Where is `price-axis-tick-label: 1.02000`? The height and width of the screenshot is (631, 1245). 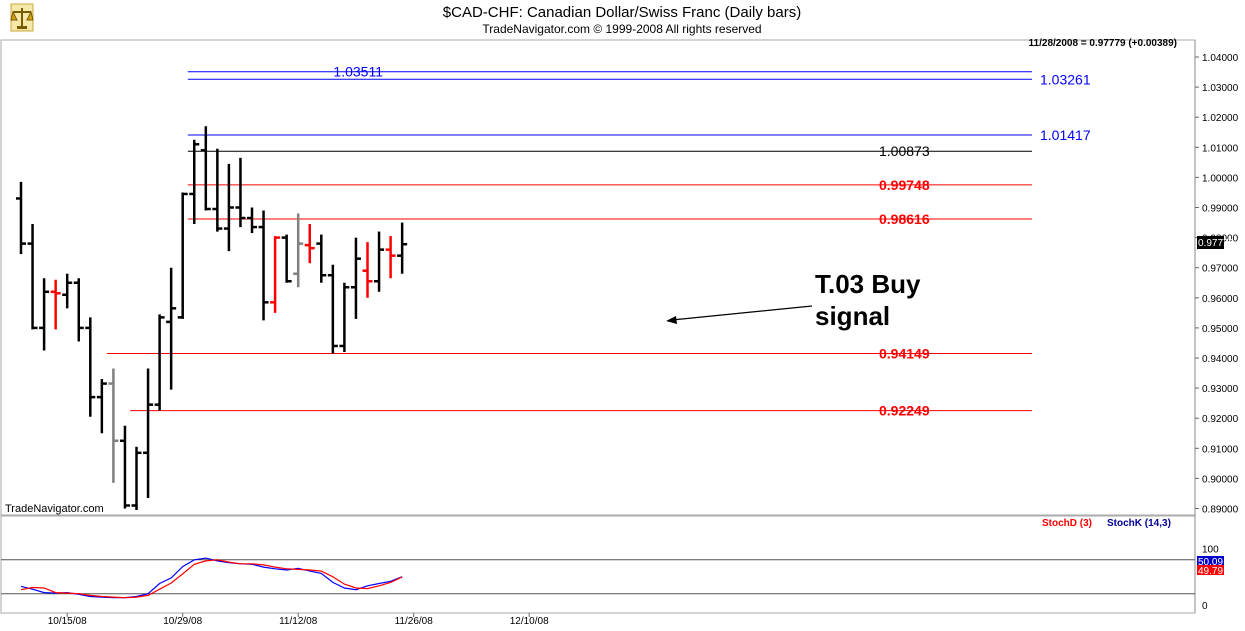 price-axis-tick-label: 1.02000 is located at coordinates (1220, 118).